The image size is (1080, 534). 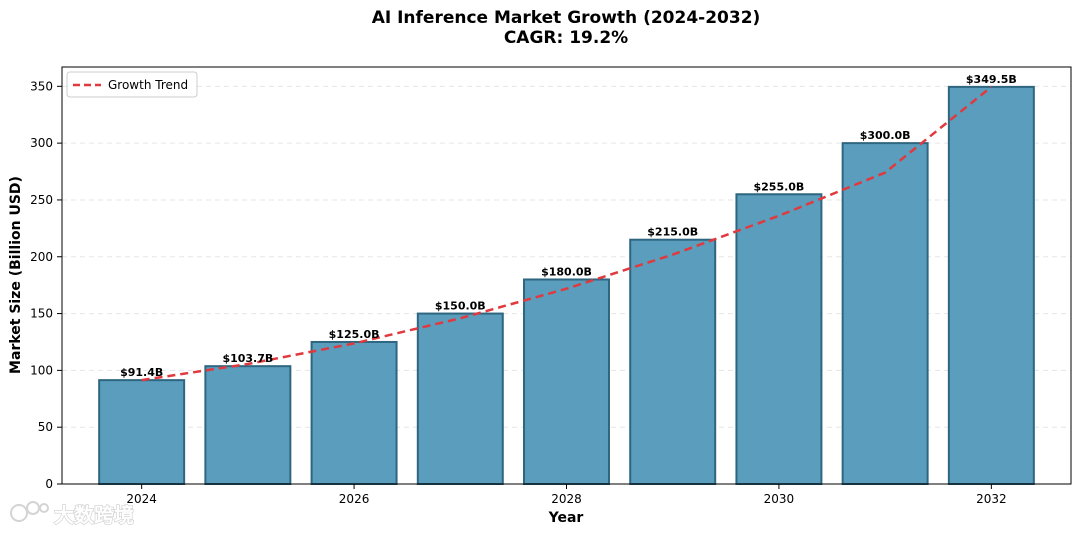 I want to click on legend: Growth Trend, so click(x=132, y=84).